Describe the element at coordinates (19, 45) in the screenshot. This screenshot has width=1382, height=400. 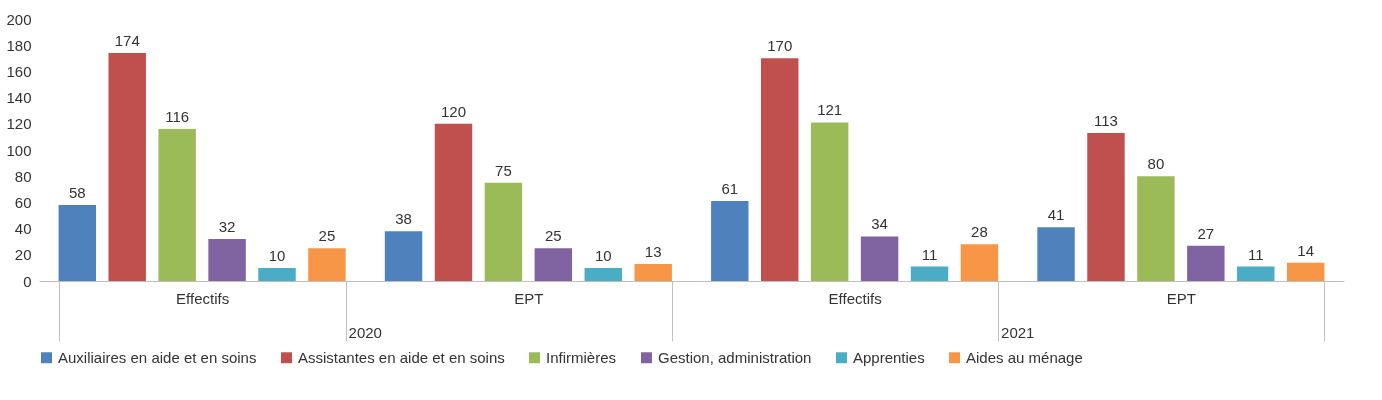
I see `y-tick-label: 180` at that location.